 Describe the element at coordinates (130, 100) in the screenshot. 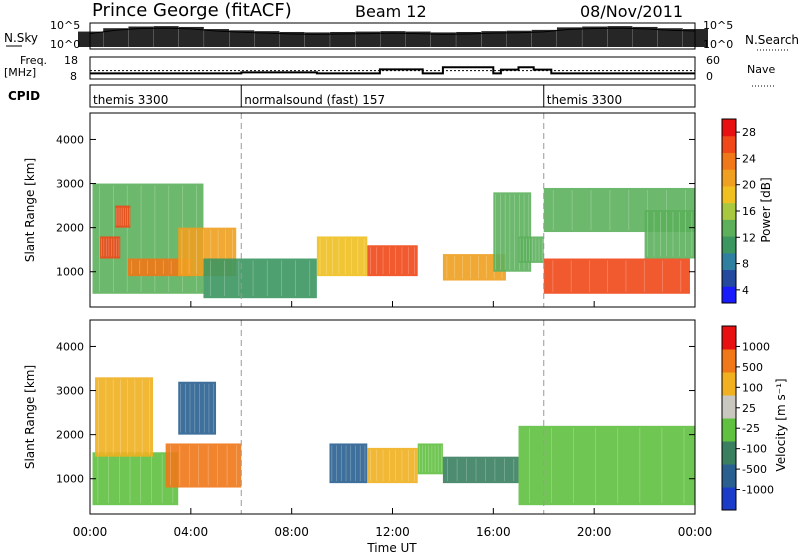

I see `cpid-segment-label: themis 3300` at that location.